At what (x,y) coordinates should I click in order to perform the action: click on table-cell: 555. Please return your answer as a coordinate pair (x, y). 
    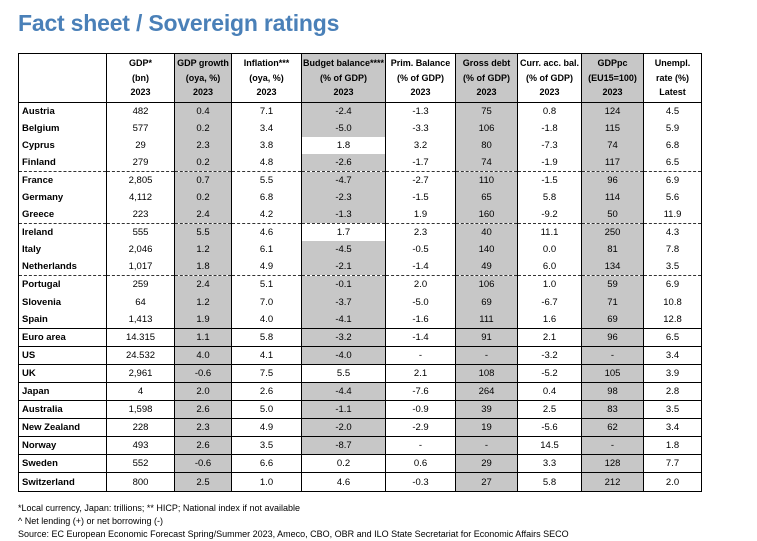
    Looking at the image, I should click on (140, 232).